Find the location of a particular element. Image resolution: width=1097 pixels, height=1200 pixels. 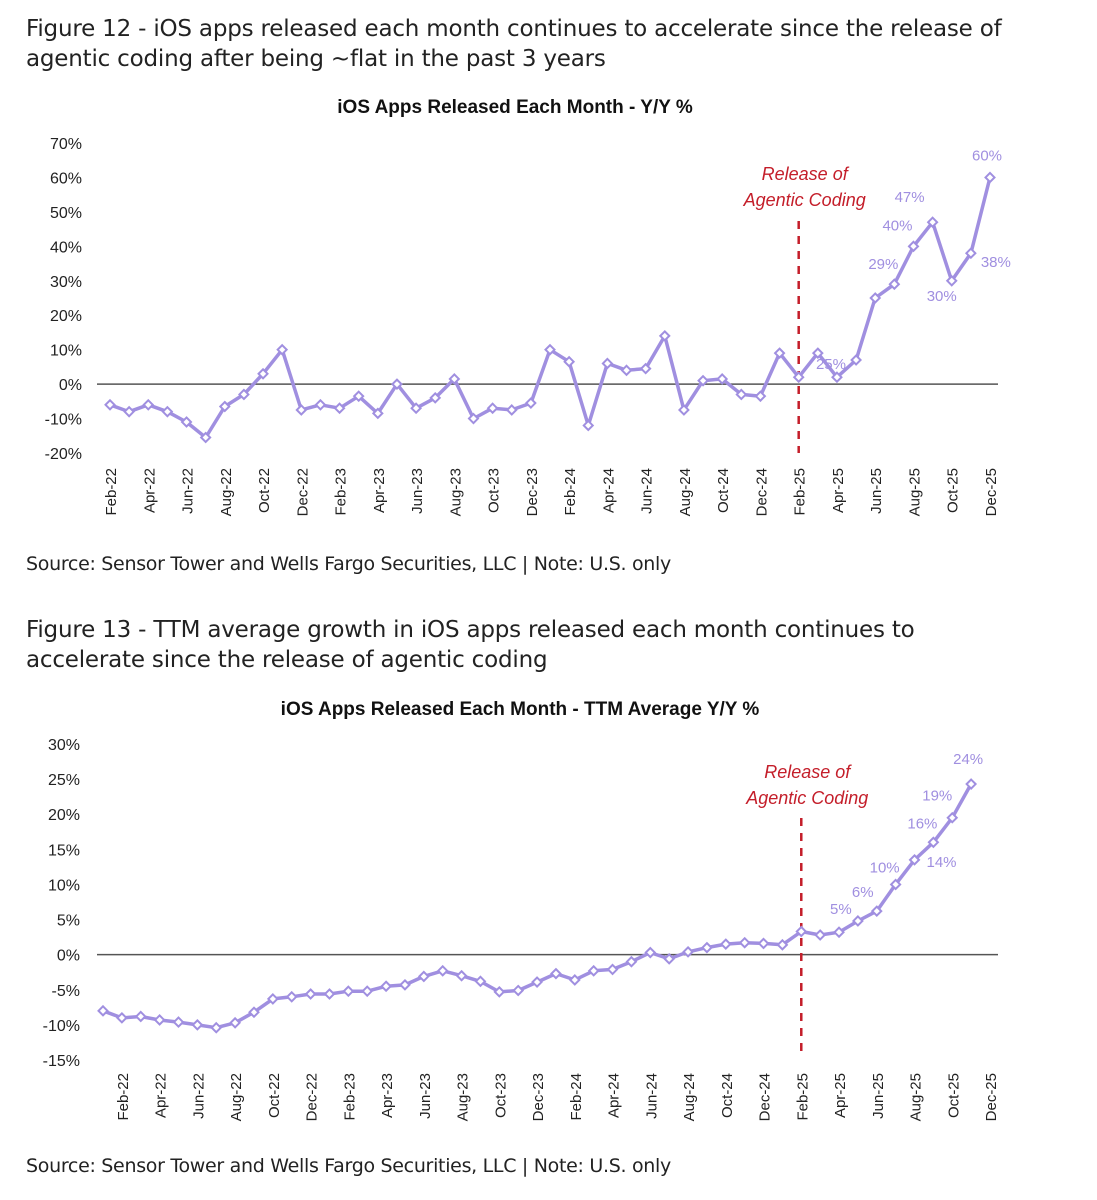

y-tick-label: 25% is located at coordinates (64, 780).